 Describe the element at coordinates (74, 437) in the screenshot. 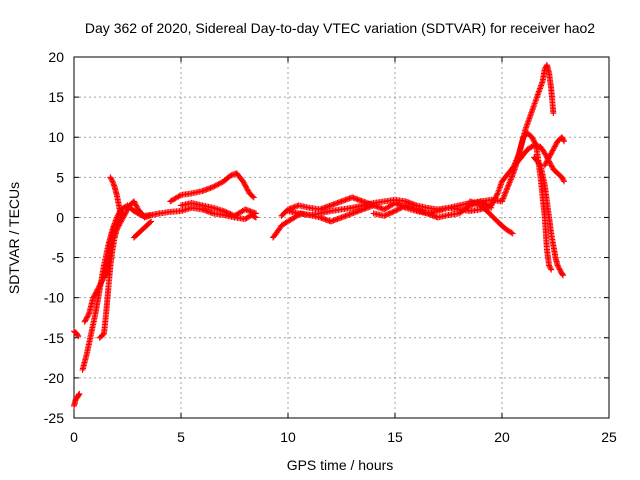

I see `x-tick-label: 0` at that location.